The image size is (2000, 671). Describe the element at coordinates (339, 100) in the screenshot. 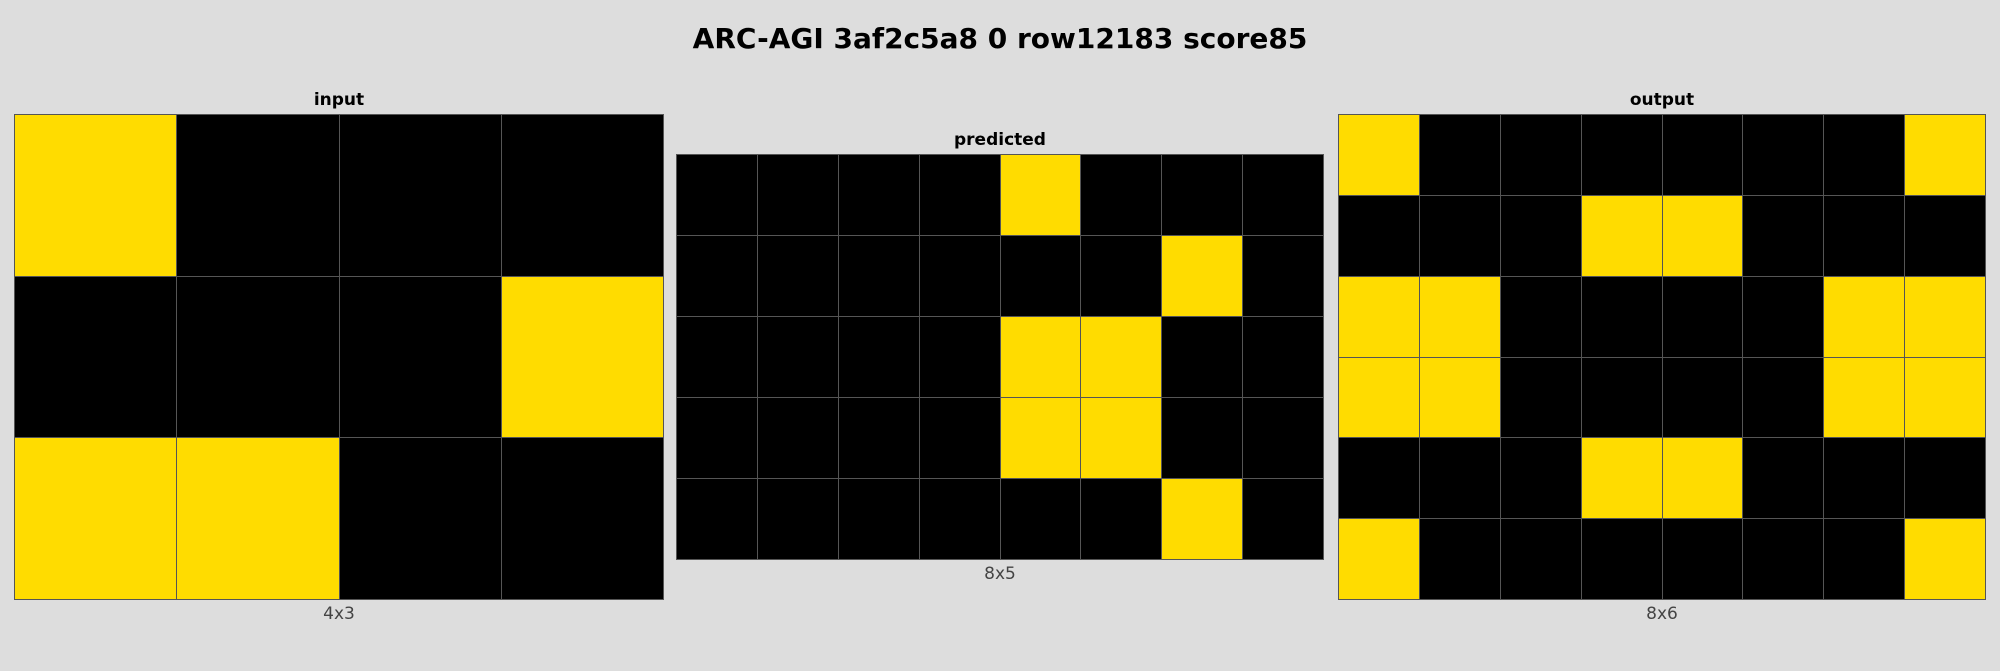

I see `input-panel-label: input` at that location.